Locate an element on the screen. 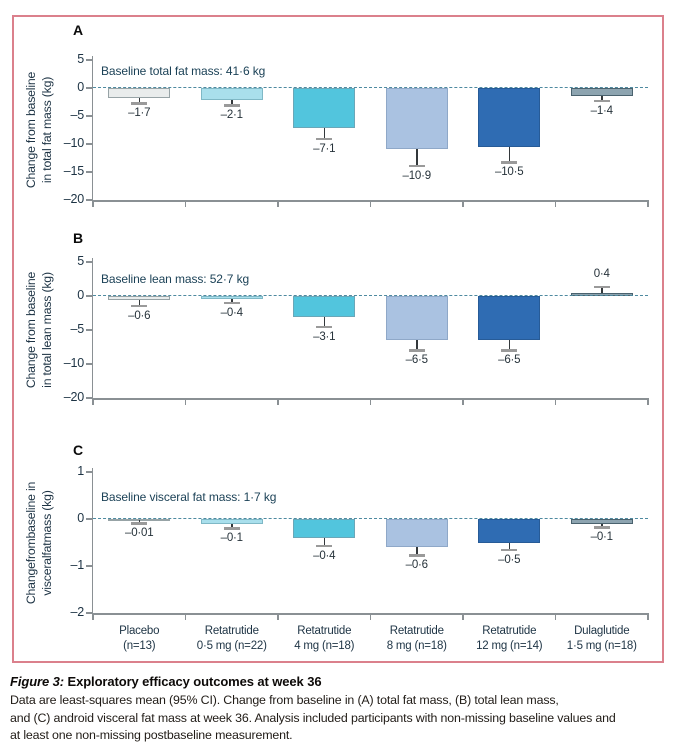 This screenshot has width=676, height=753. category-label-line1: Placebo is located at coordinates (139, 631).